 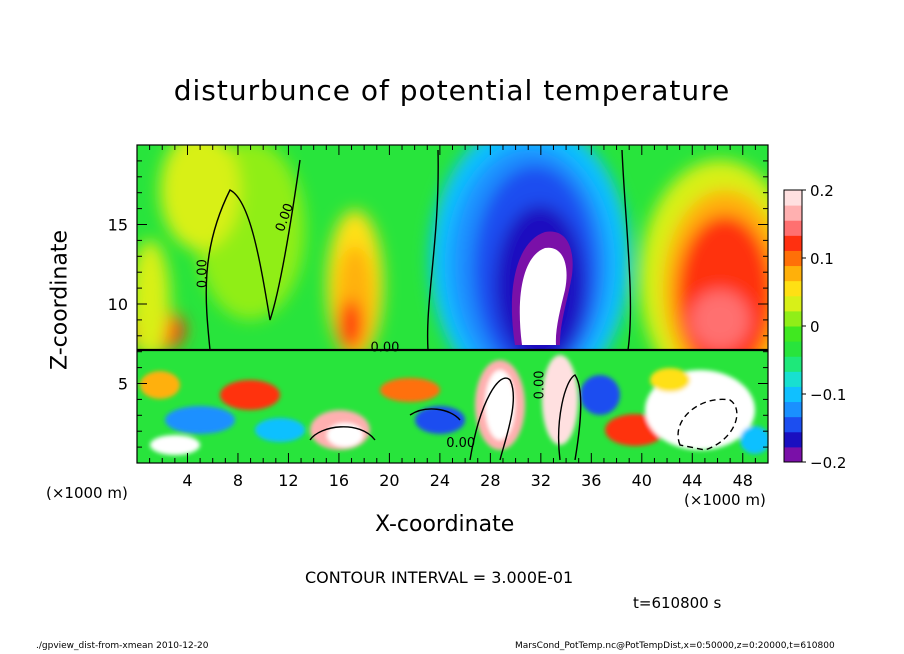 What do you see at coordinates (490, 480) in the screenshot?
I see `x-tick-label: 28` at bounding box center [490, 480].